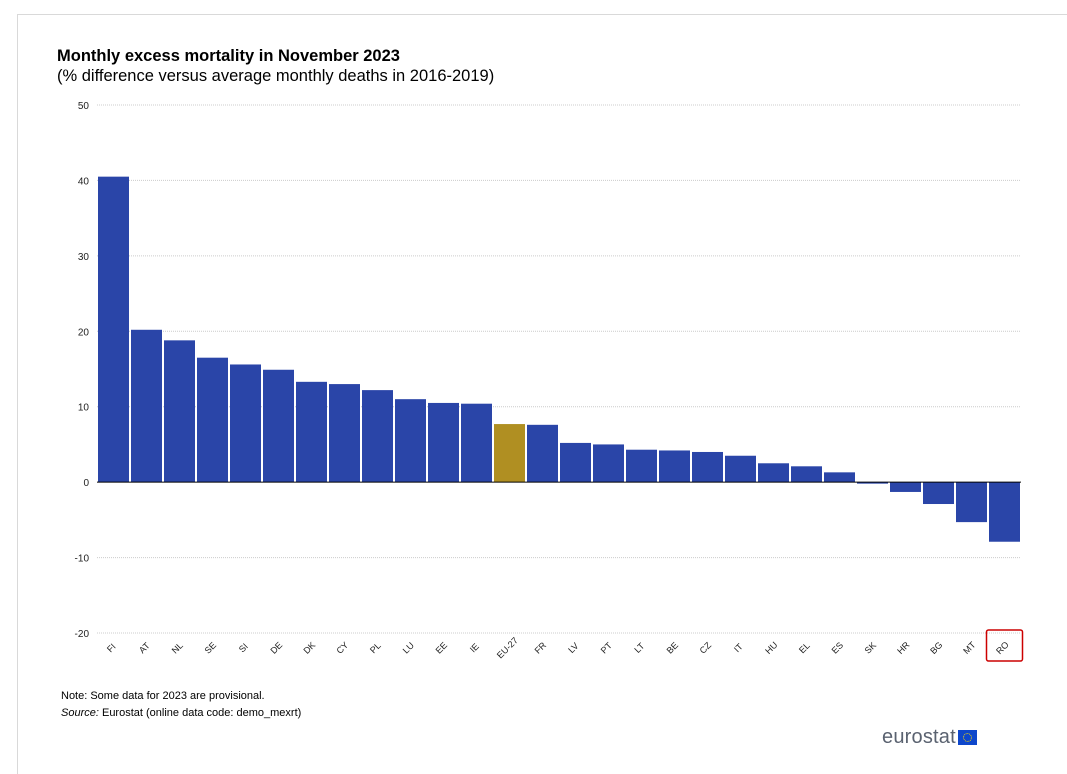  Describe the element at coordinates (84, 181) in the screenshot. I see `y-tick-label: 40` at that location.